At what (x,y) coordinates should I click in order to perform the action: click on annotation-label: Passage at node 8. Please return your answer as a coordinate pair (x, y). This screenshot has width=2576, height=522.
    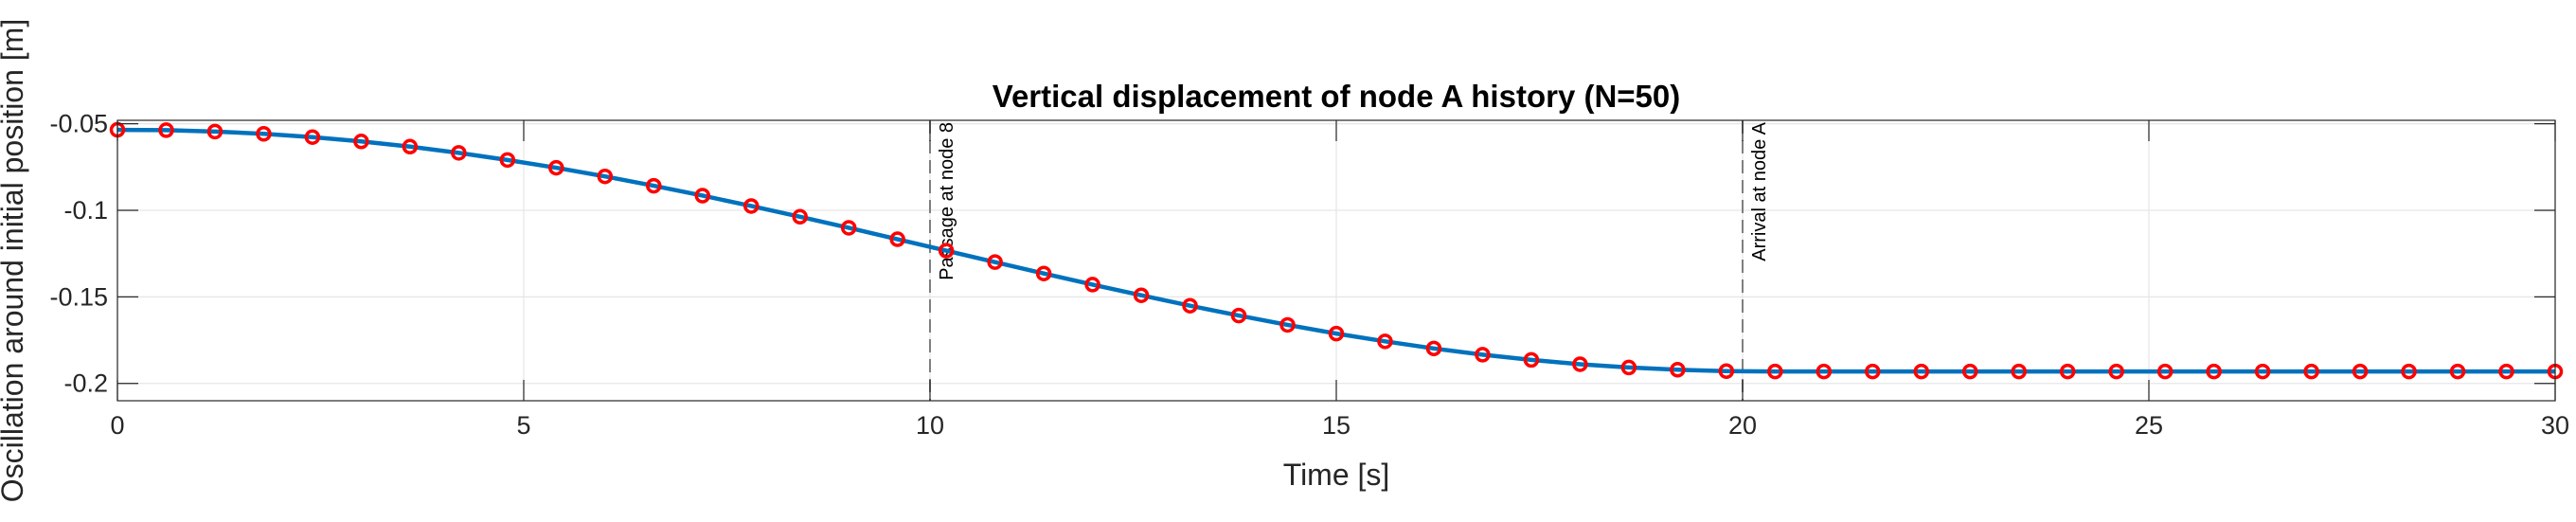
    Looking at the image, I should click on (947, 201).